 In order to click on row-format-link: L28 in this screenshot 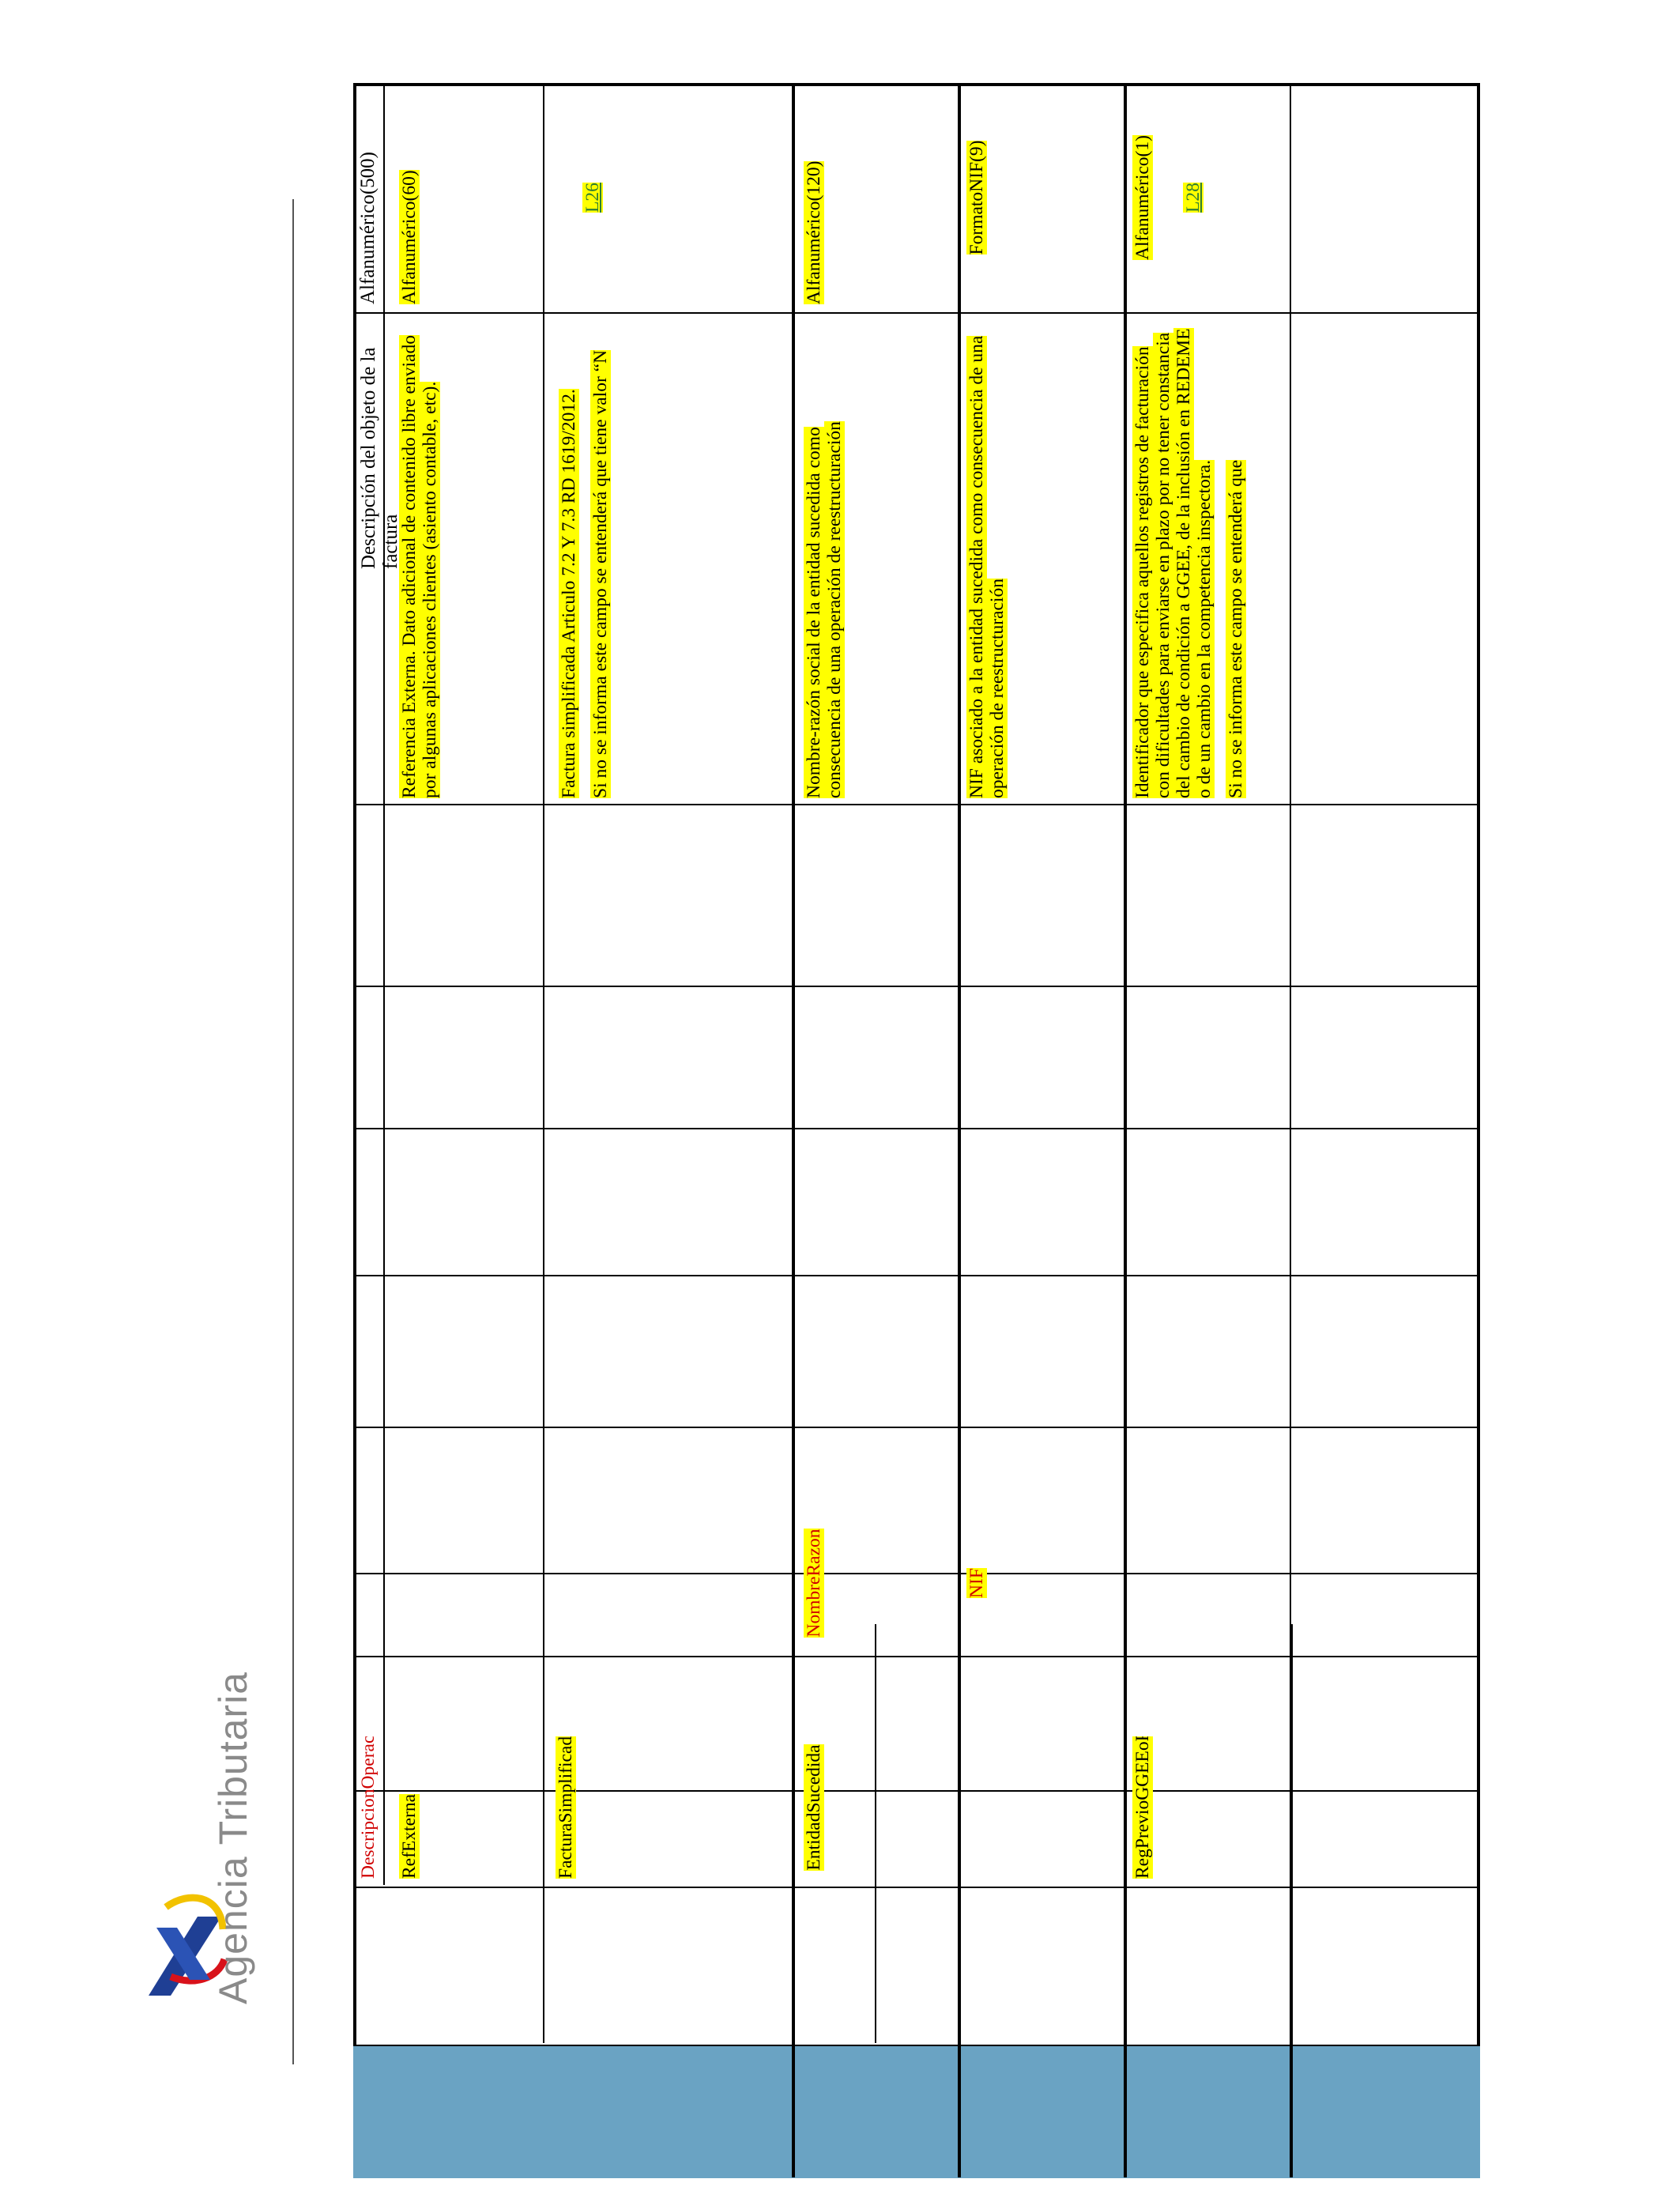, I will do `click(1193, 198)`.